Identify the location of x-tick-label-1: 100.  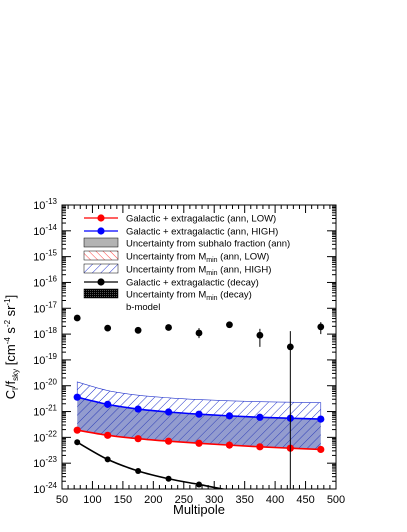
(92, 500).